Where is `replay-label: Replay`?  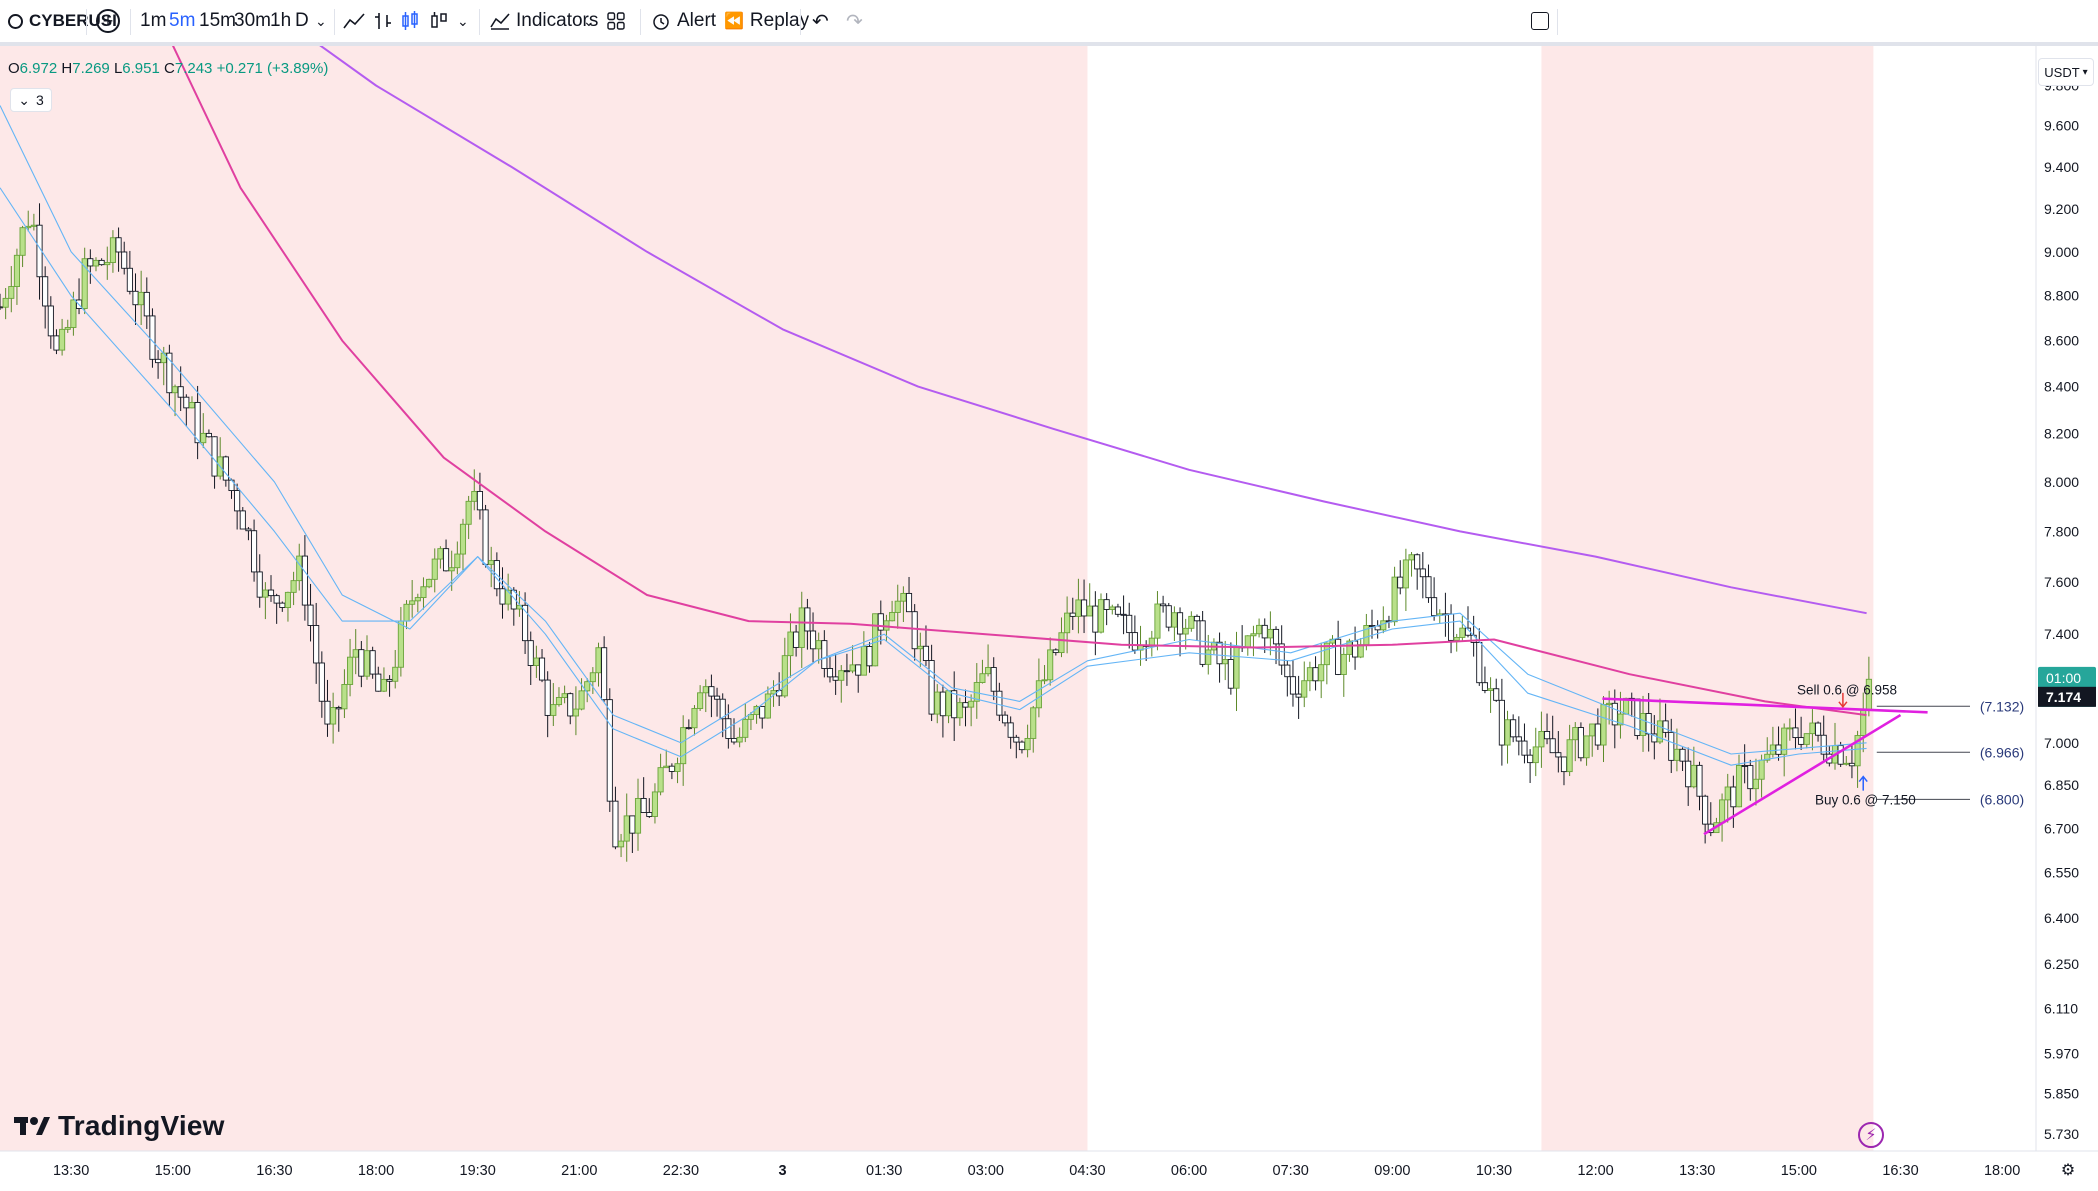 replay-label: Replay is located at coordinates (779, 20).